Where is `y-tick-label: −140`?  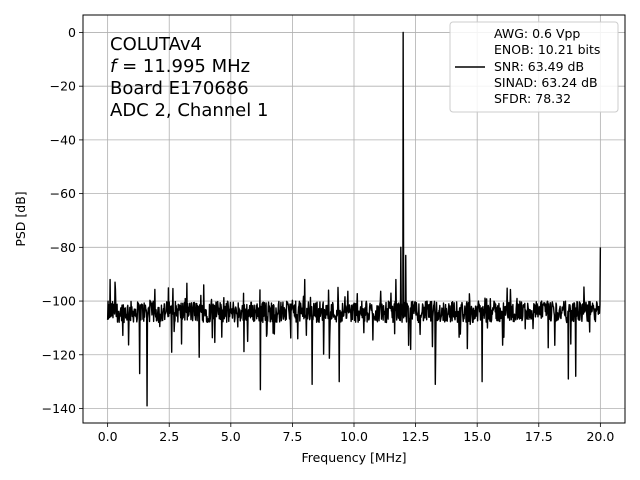
y-tick-label: −140 is located at coordinates (59, 408).